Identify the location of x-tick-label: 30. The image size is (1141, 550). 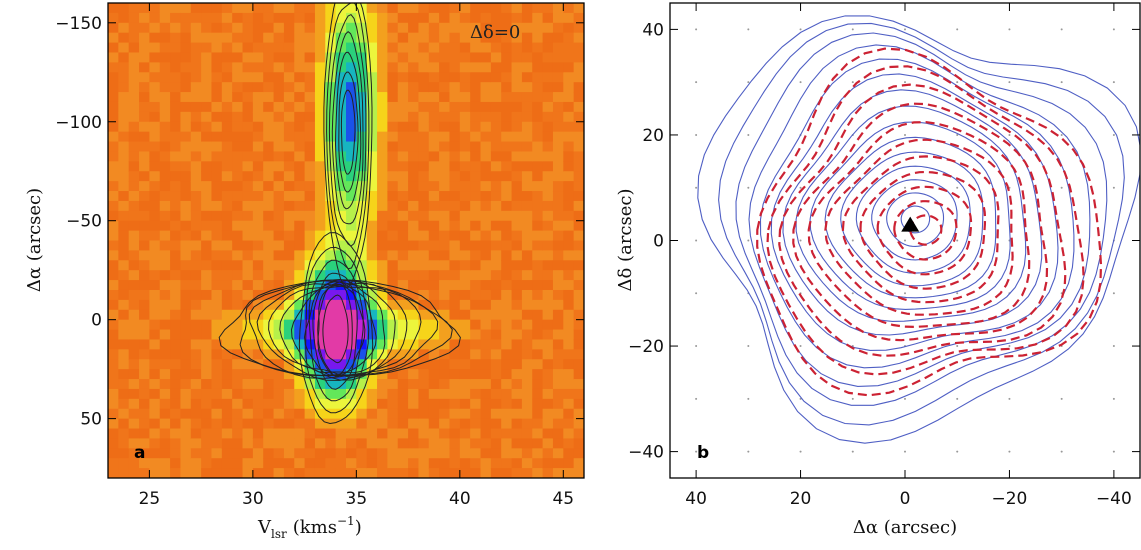
(253, 499).